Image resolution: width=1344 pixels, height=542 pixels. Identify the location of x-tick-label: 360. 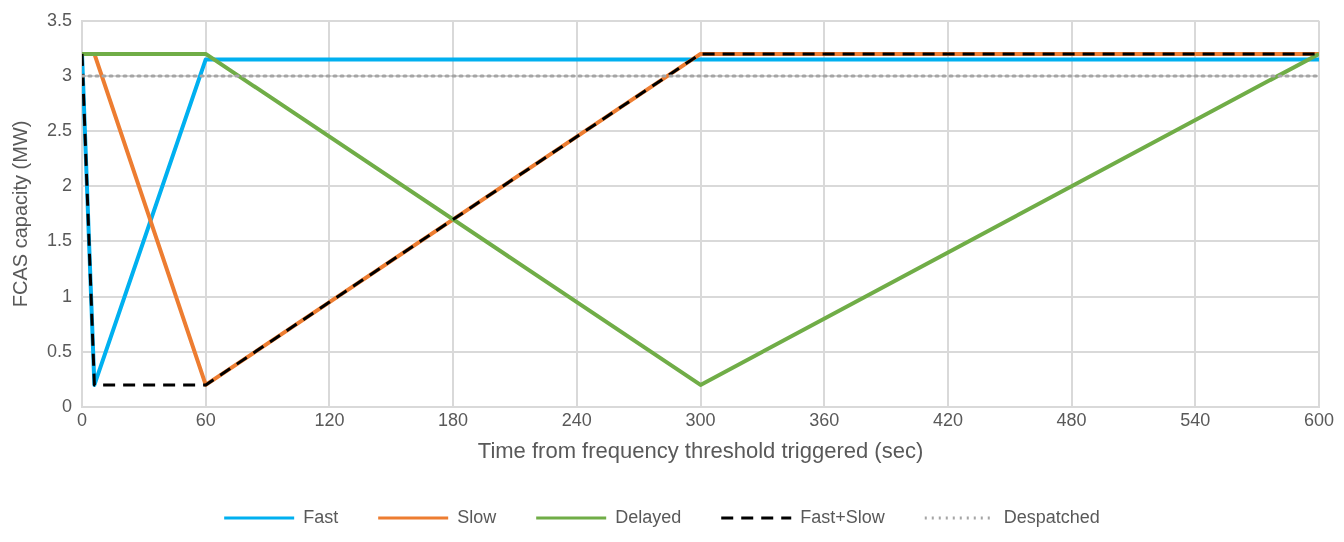
(824, 419).